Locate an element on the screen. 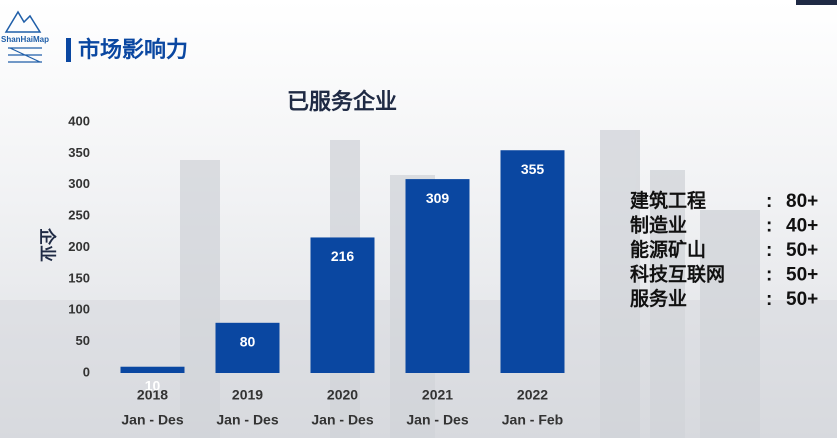  y-tick-label: 0 is located at coordinates (86, 371).